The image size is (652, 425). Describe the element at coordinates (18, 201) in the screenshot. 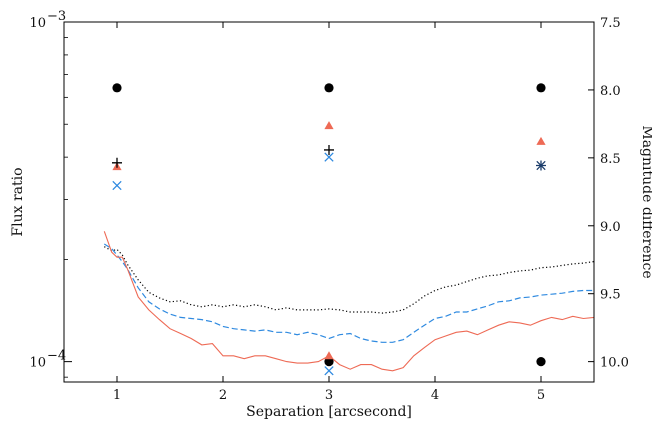

I see `y-axis-label: Flux ratio` at that location.